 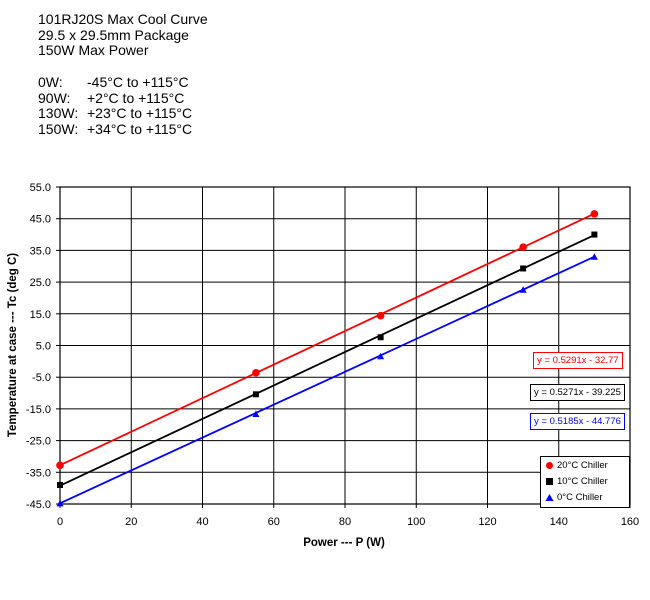 What do you see at coordinates (13, 345) in the screenshot?
I see `y-axis-label: Temperature at case --- Tc (deg C)` at bounding box center [13, 345].